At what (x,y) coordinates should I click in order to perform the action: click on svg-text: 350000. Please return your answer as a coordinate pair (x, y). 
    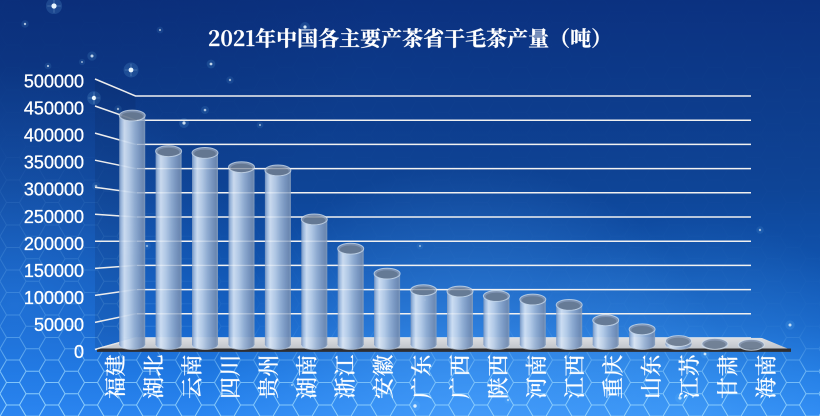
    Looking at the image, I should click on (54, 163).